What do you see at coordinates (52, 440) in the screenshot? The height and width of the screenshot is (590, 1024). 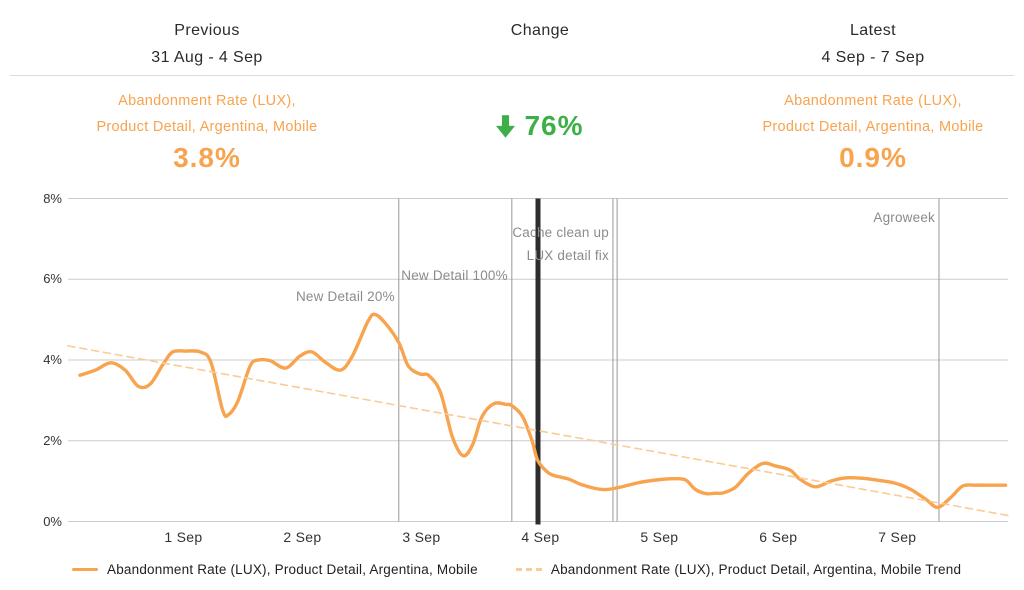 I see `y-axis-tick-2%: 2%` at bounding box center [52, 440].